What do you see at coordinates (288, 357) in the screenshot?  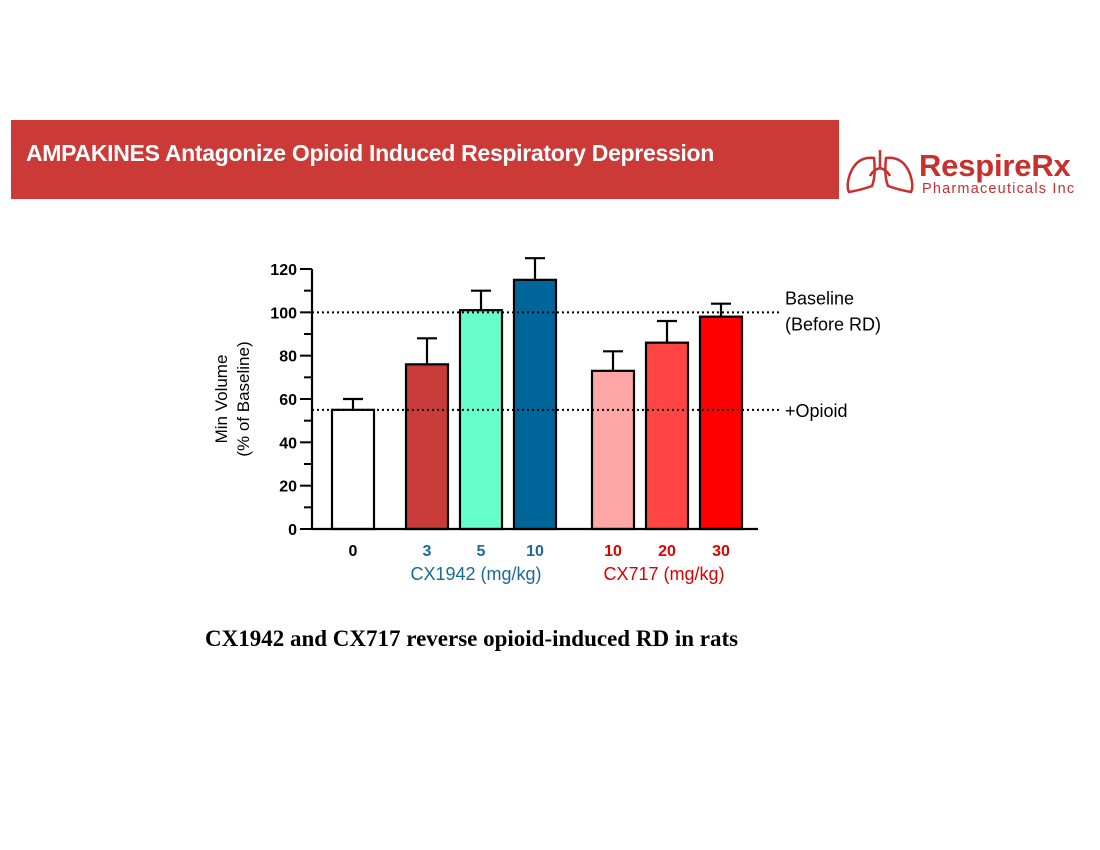 I see `y-tick-label: 80` at bounding box center [288, 357].